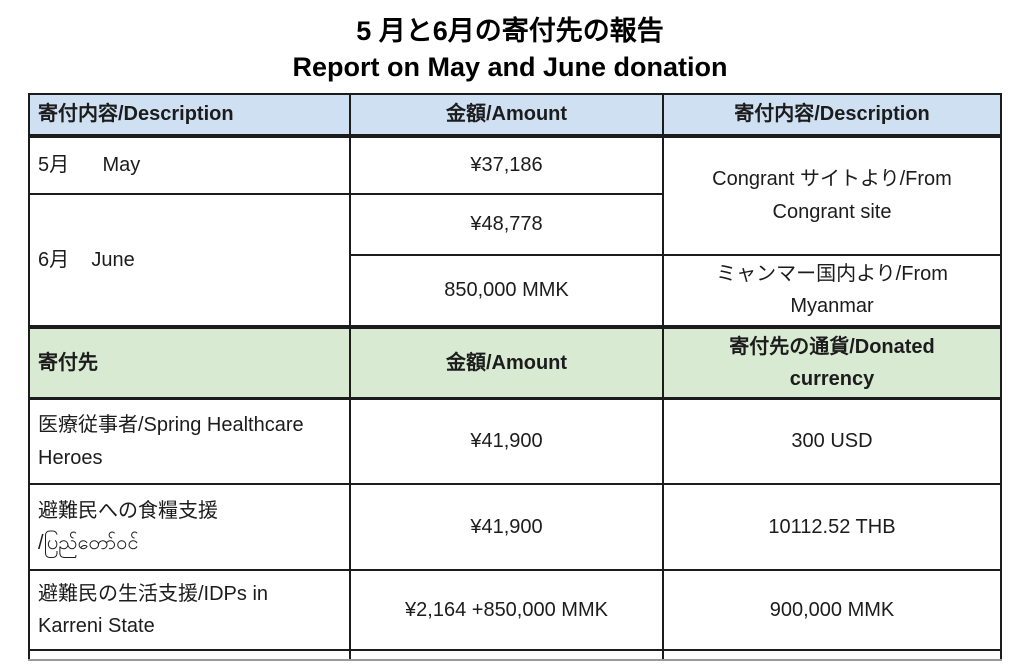  I want to click on table-header-recipients: 寄付先 金額/Amount 寄付先の通貨/Donated currency, so click(515, 362).